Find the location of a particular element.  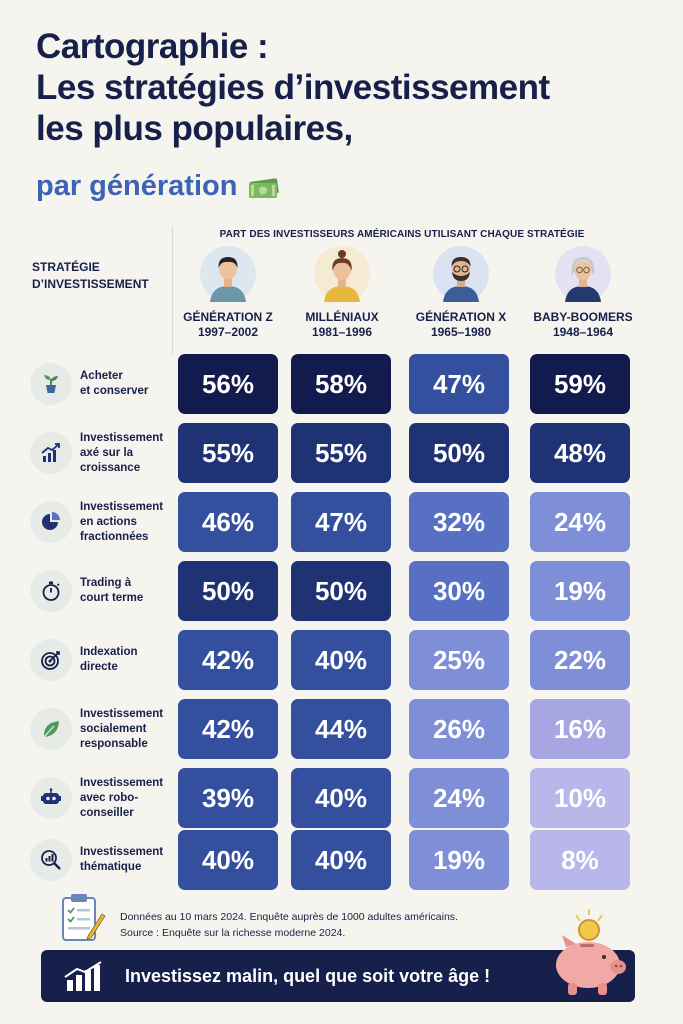

target-icon is located at coordinates (51, 660).